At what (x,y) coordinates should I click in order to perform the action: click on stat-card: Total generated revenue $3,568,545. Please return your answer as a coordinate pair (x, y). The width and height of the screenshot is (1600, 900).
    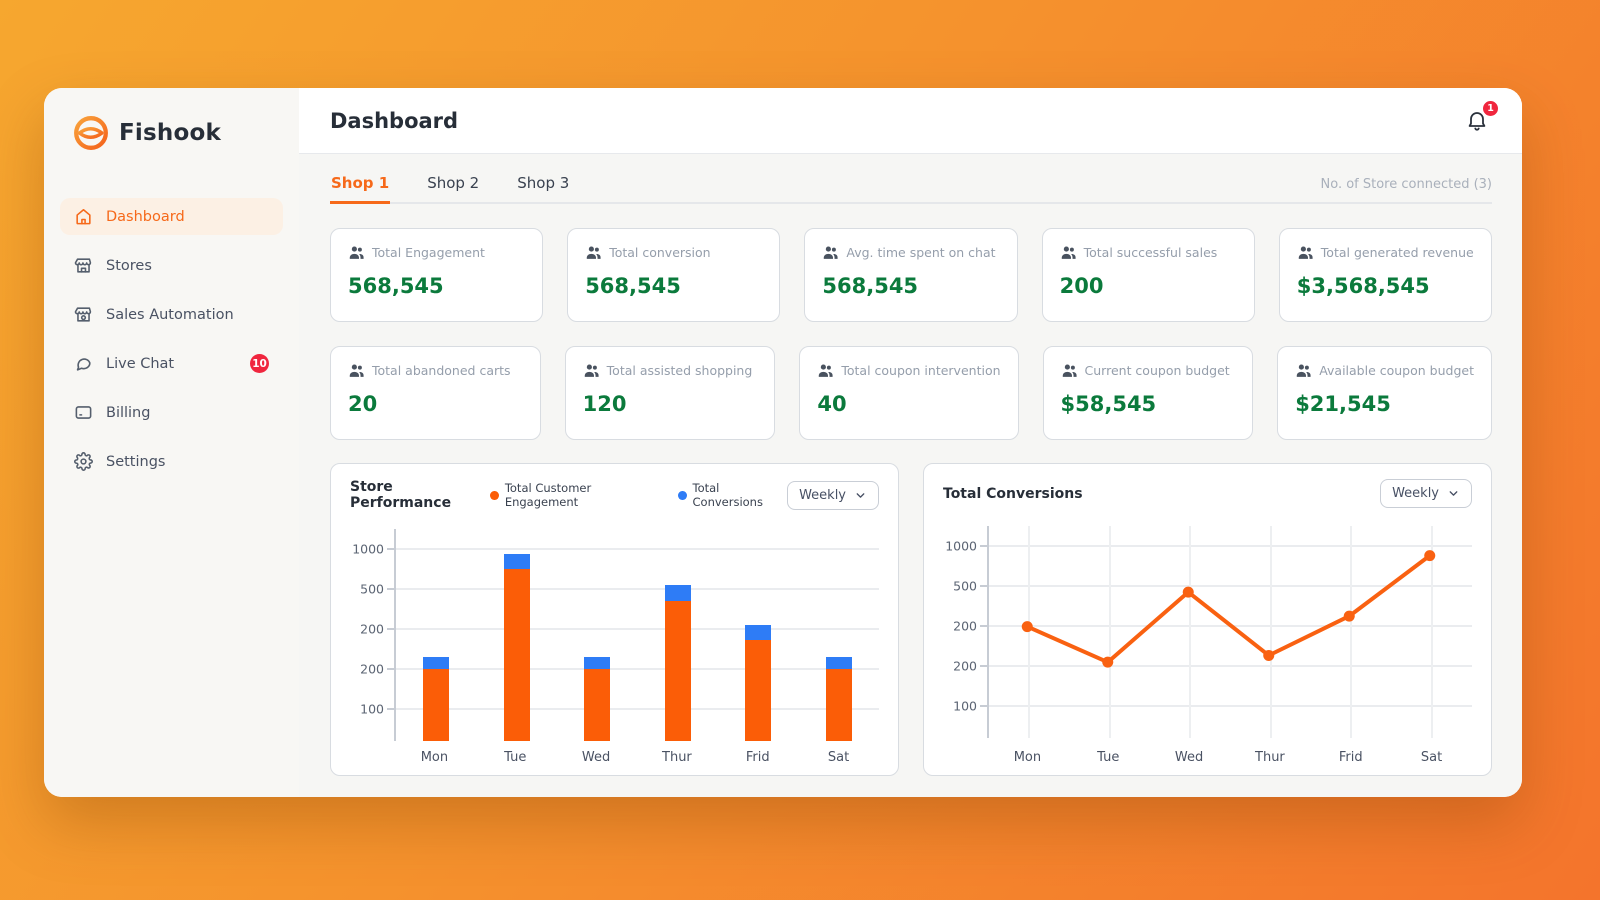
    Looking at the image, I should click on (1385, 275).